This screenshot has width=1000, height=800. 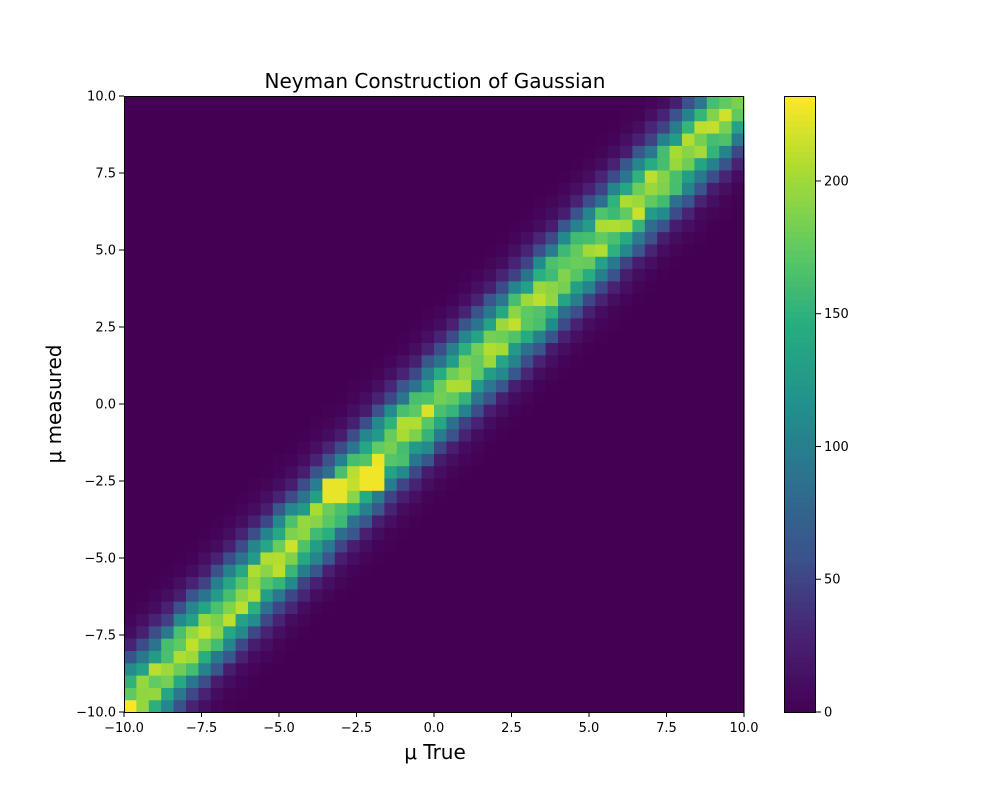 I want to click on colorbar-frame, so click(x=800, y=404).